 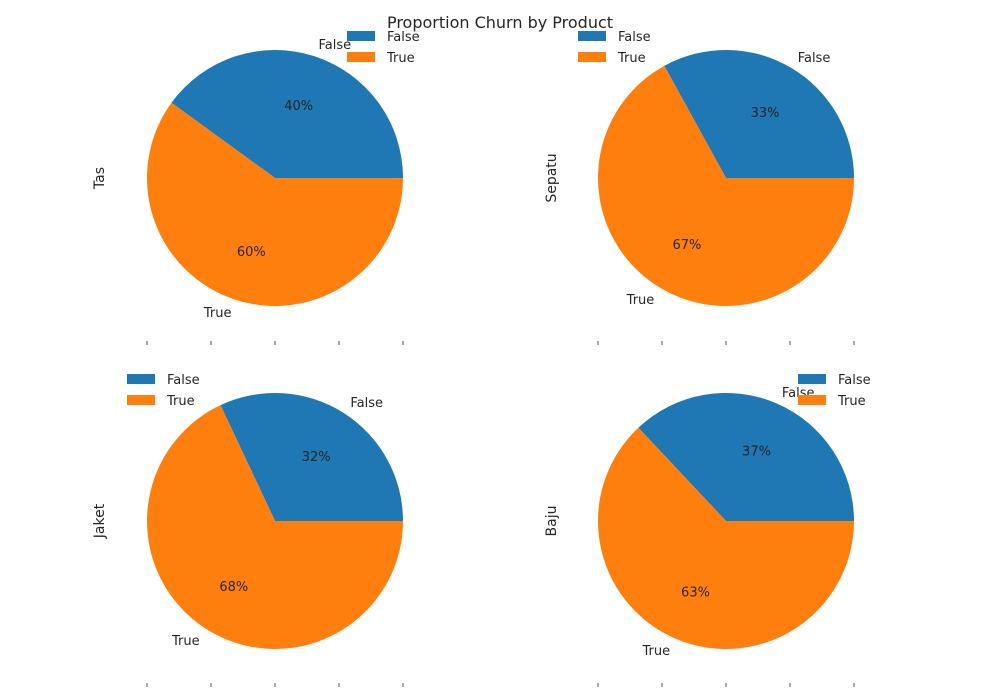 I want to click on y-axis-label: Tas, so click(x=100, y=178).